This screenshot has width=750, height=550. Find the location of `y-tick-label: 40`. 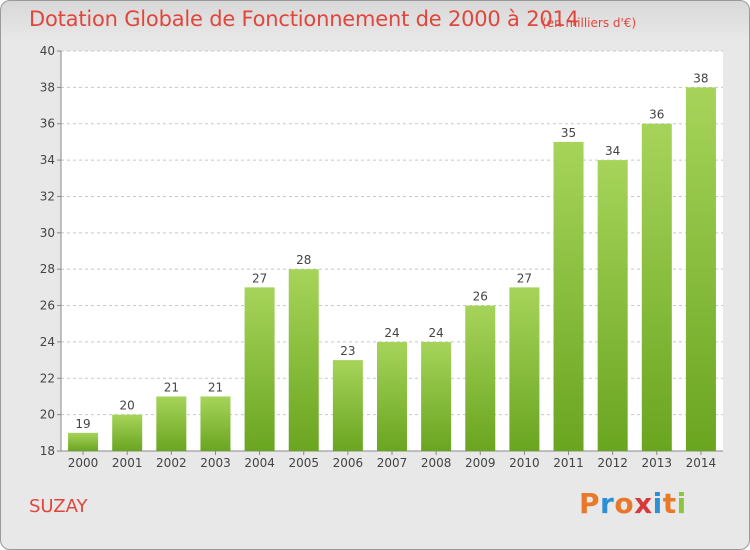

y-tick-label: 40 is located at coordinates (47, 51).